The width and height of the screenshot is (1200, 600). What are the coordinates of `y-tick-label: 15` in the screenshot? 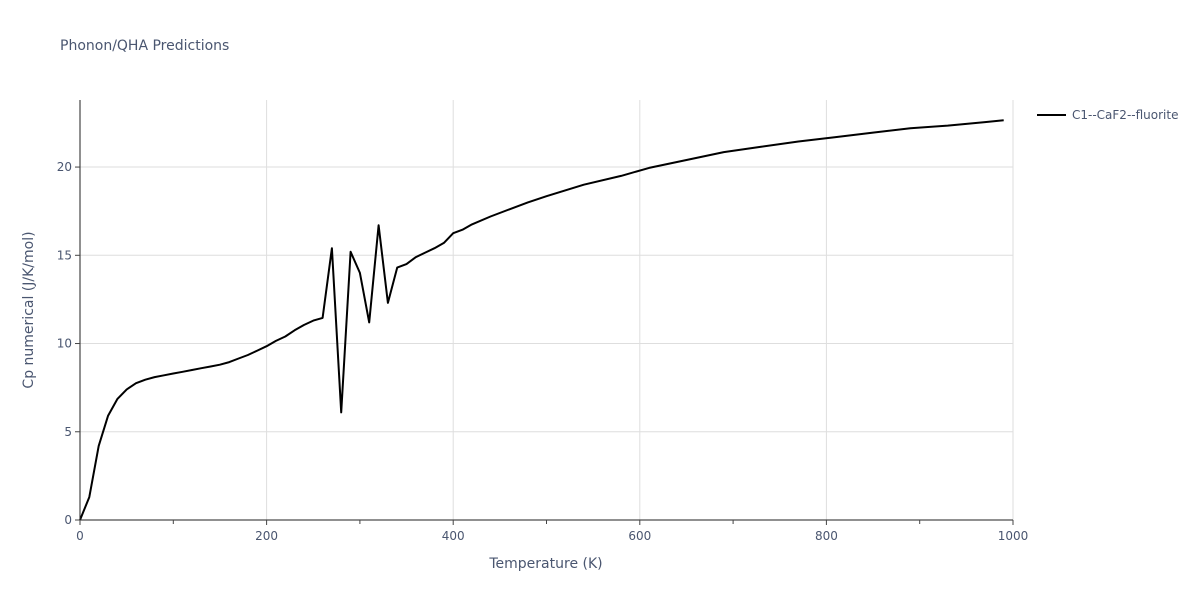 It's located at (64, 255).